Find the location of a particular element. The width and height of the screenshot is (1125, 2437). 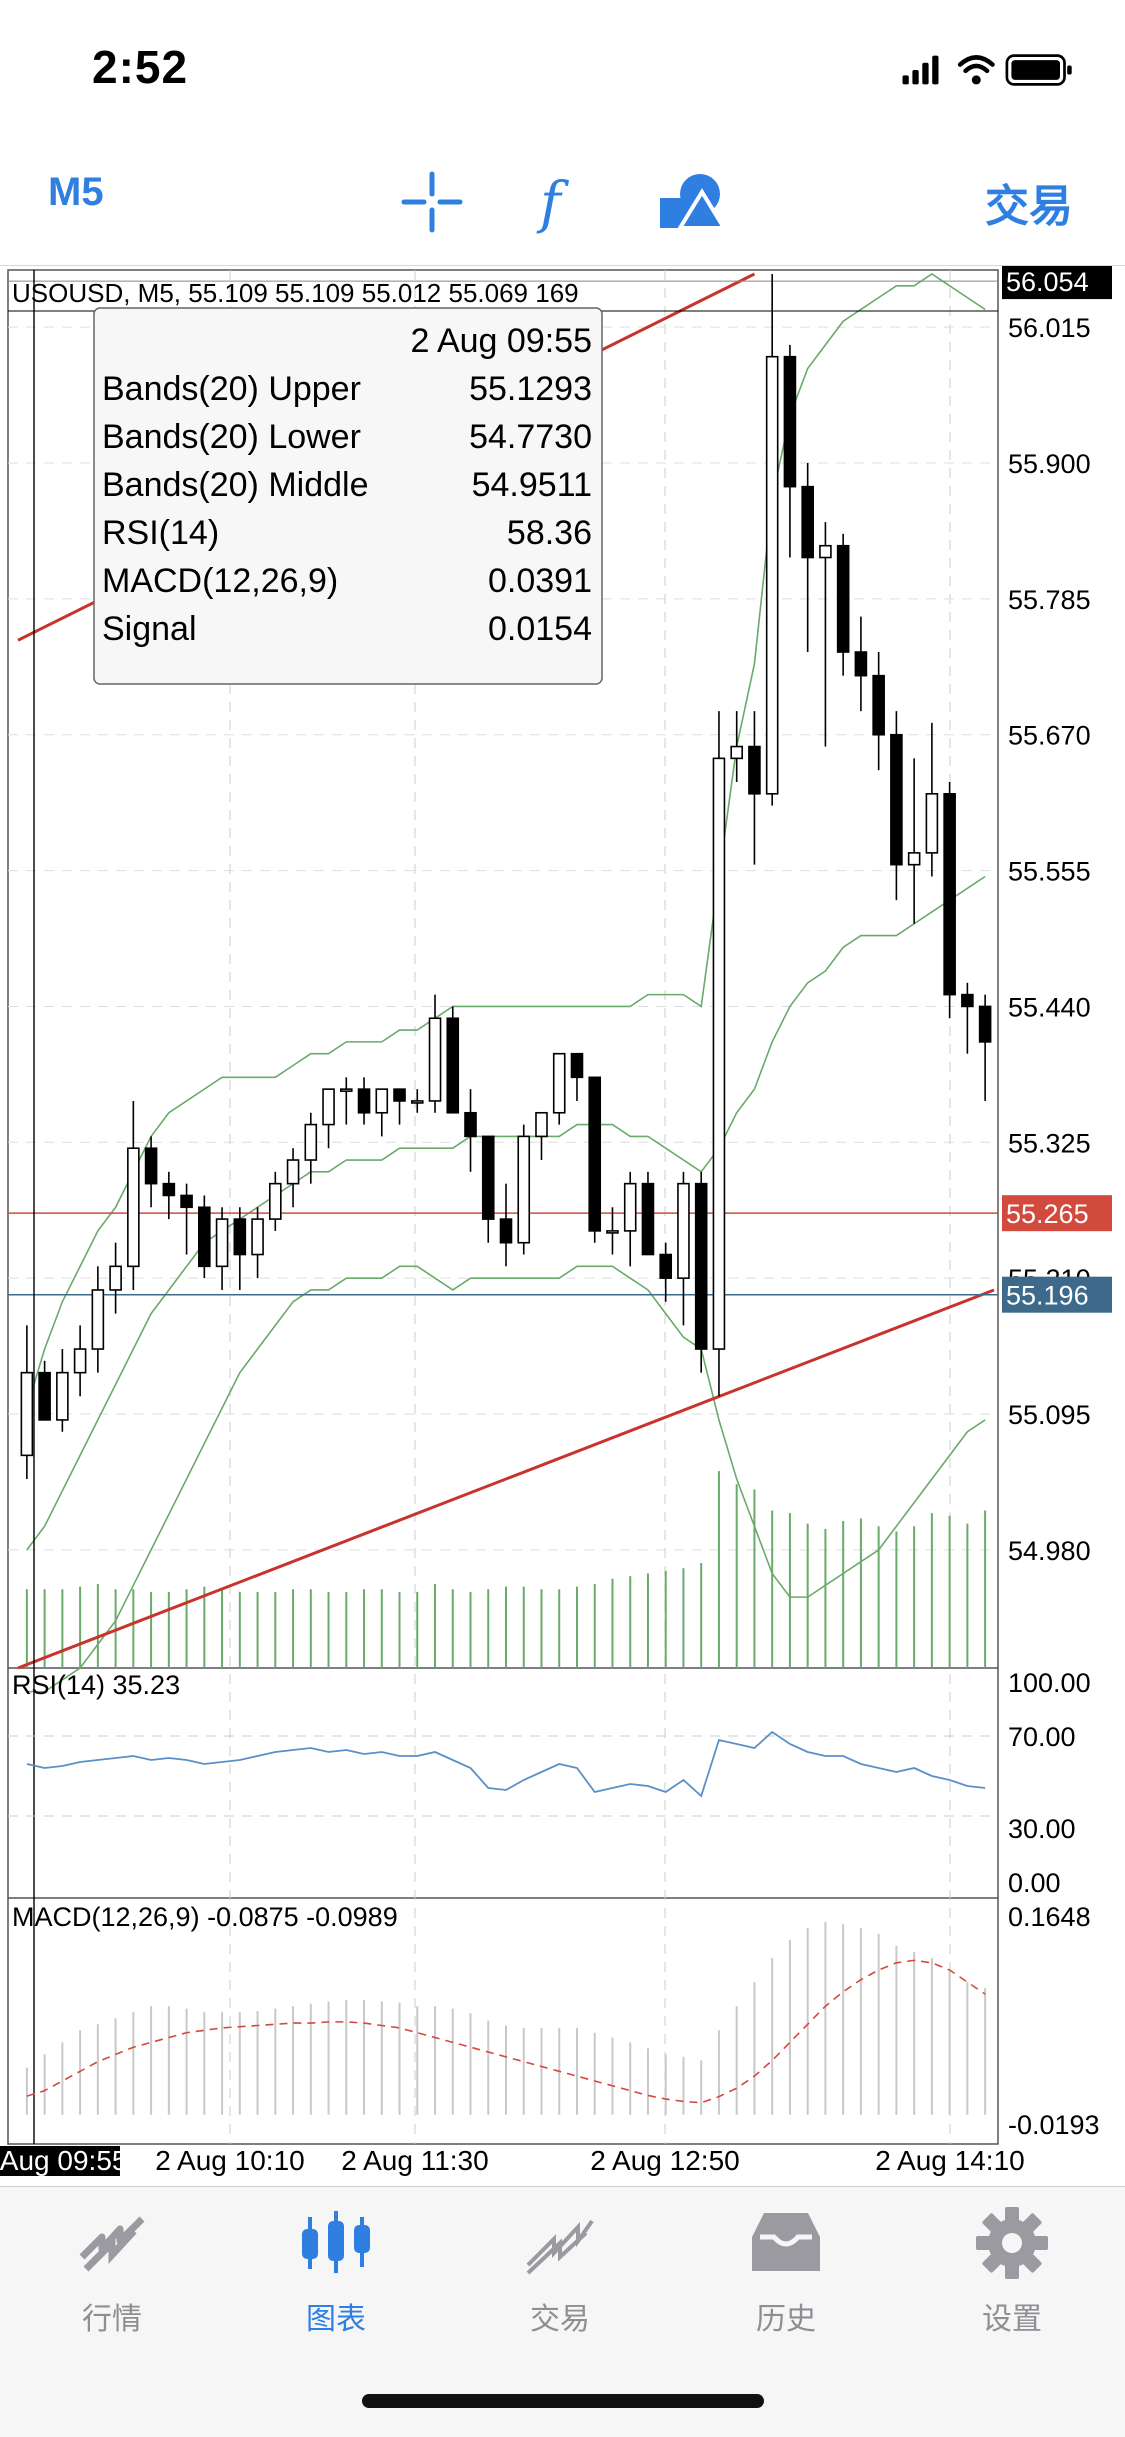

price-axis-label: 56.015 is located at coordinates (1049, 328).